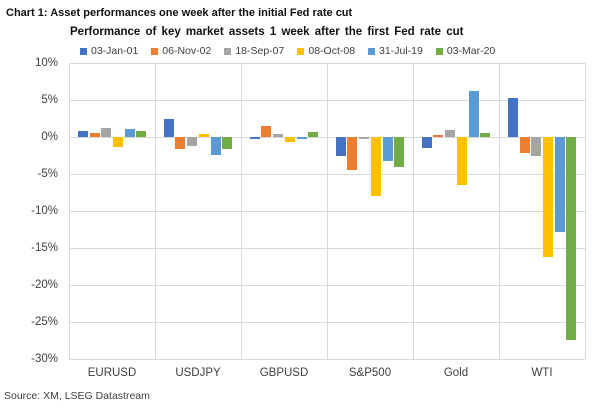 This screenshot has width=600, height=413. Describe the element at coordinates (438, 135) in the screenshot. I see `bar-06-Nov-02-Gold` at that location.